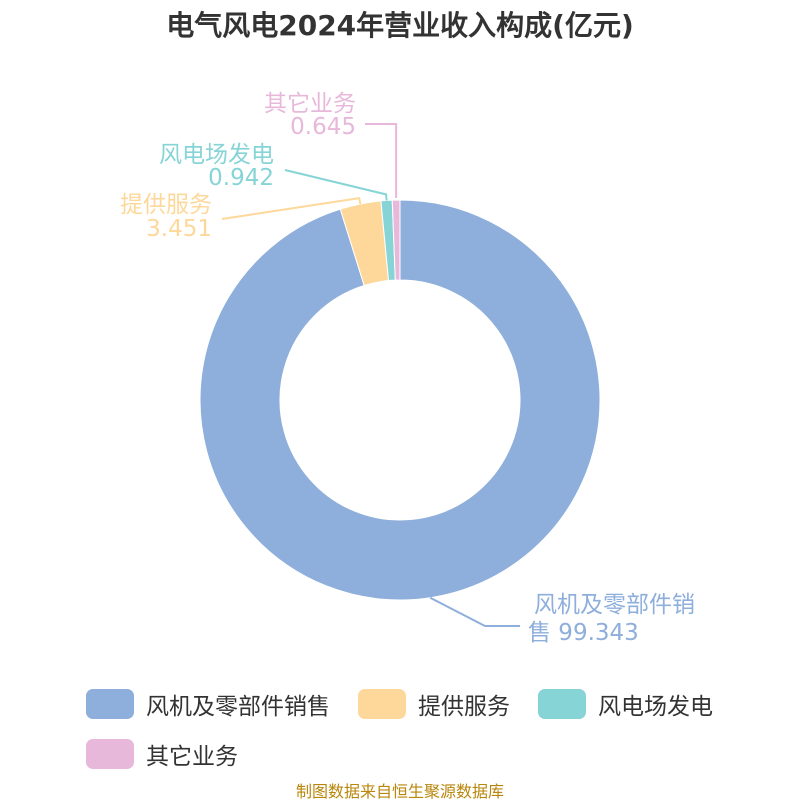  Describe the element at coordinates (179, 229) in the screenshot. I see `slice-value-1: 3.451` at that location.